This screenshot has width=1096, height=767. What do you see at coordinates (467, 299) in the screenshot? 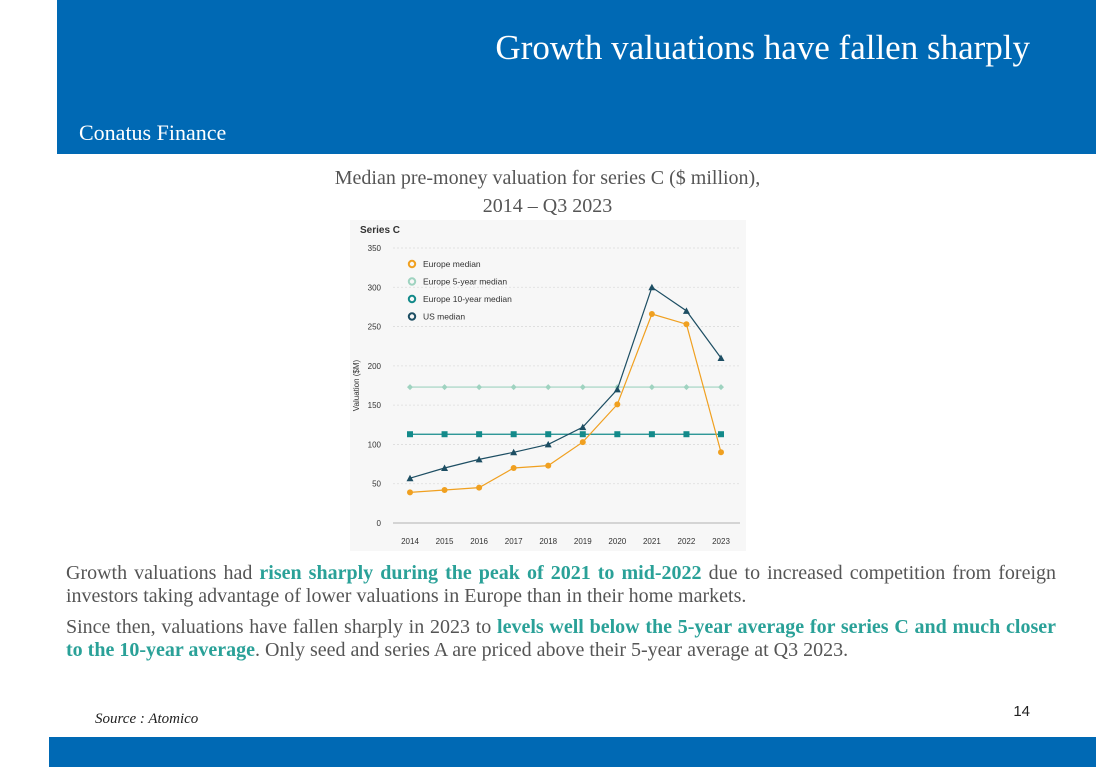
I see `europe-10-year-median-legend-label: Europe 10-year median` at bounding box center [467, 299].